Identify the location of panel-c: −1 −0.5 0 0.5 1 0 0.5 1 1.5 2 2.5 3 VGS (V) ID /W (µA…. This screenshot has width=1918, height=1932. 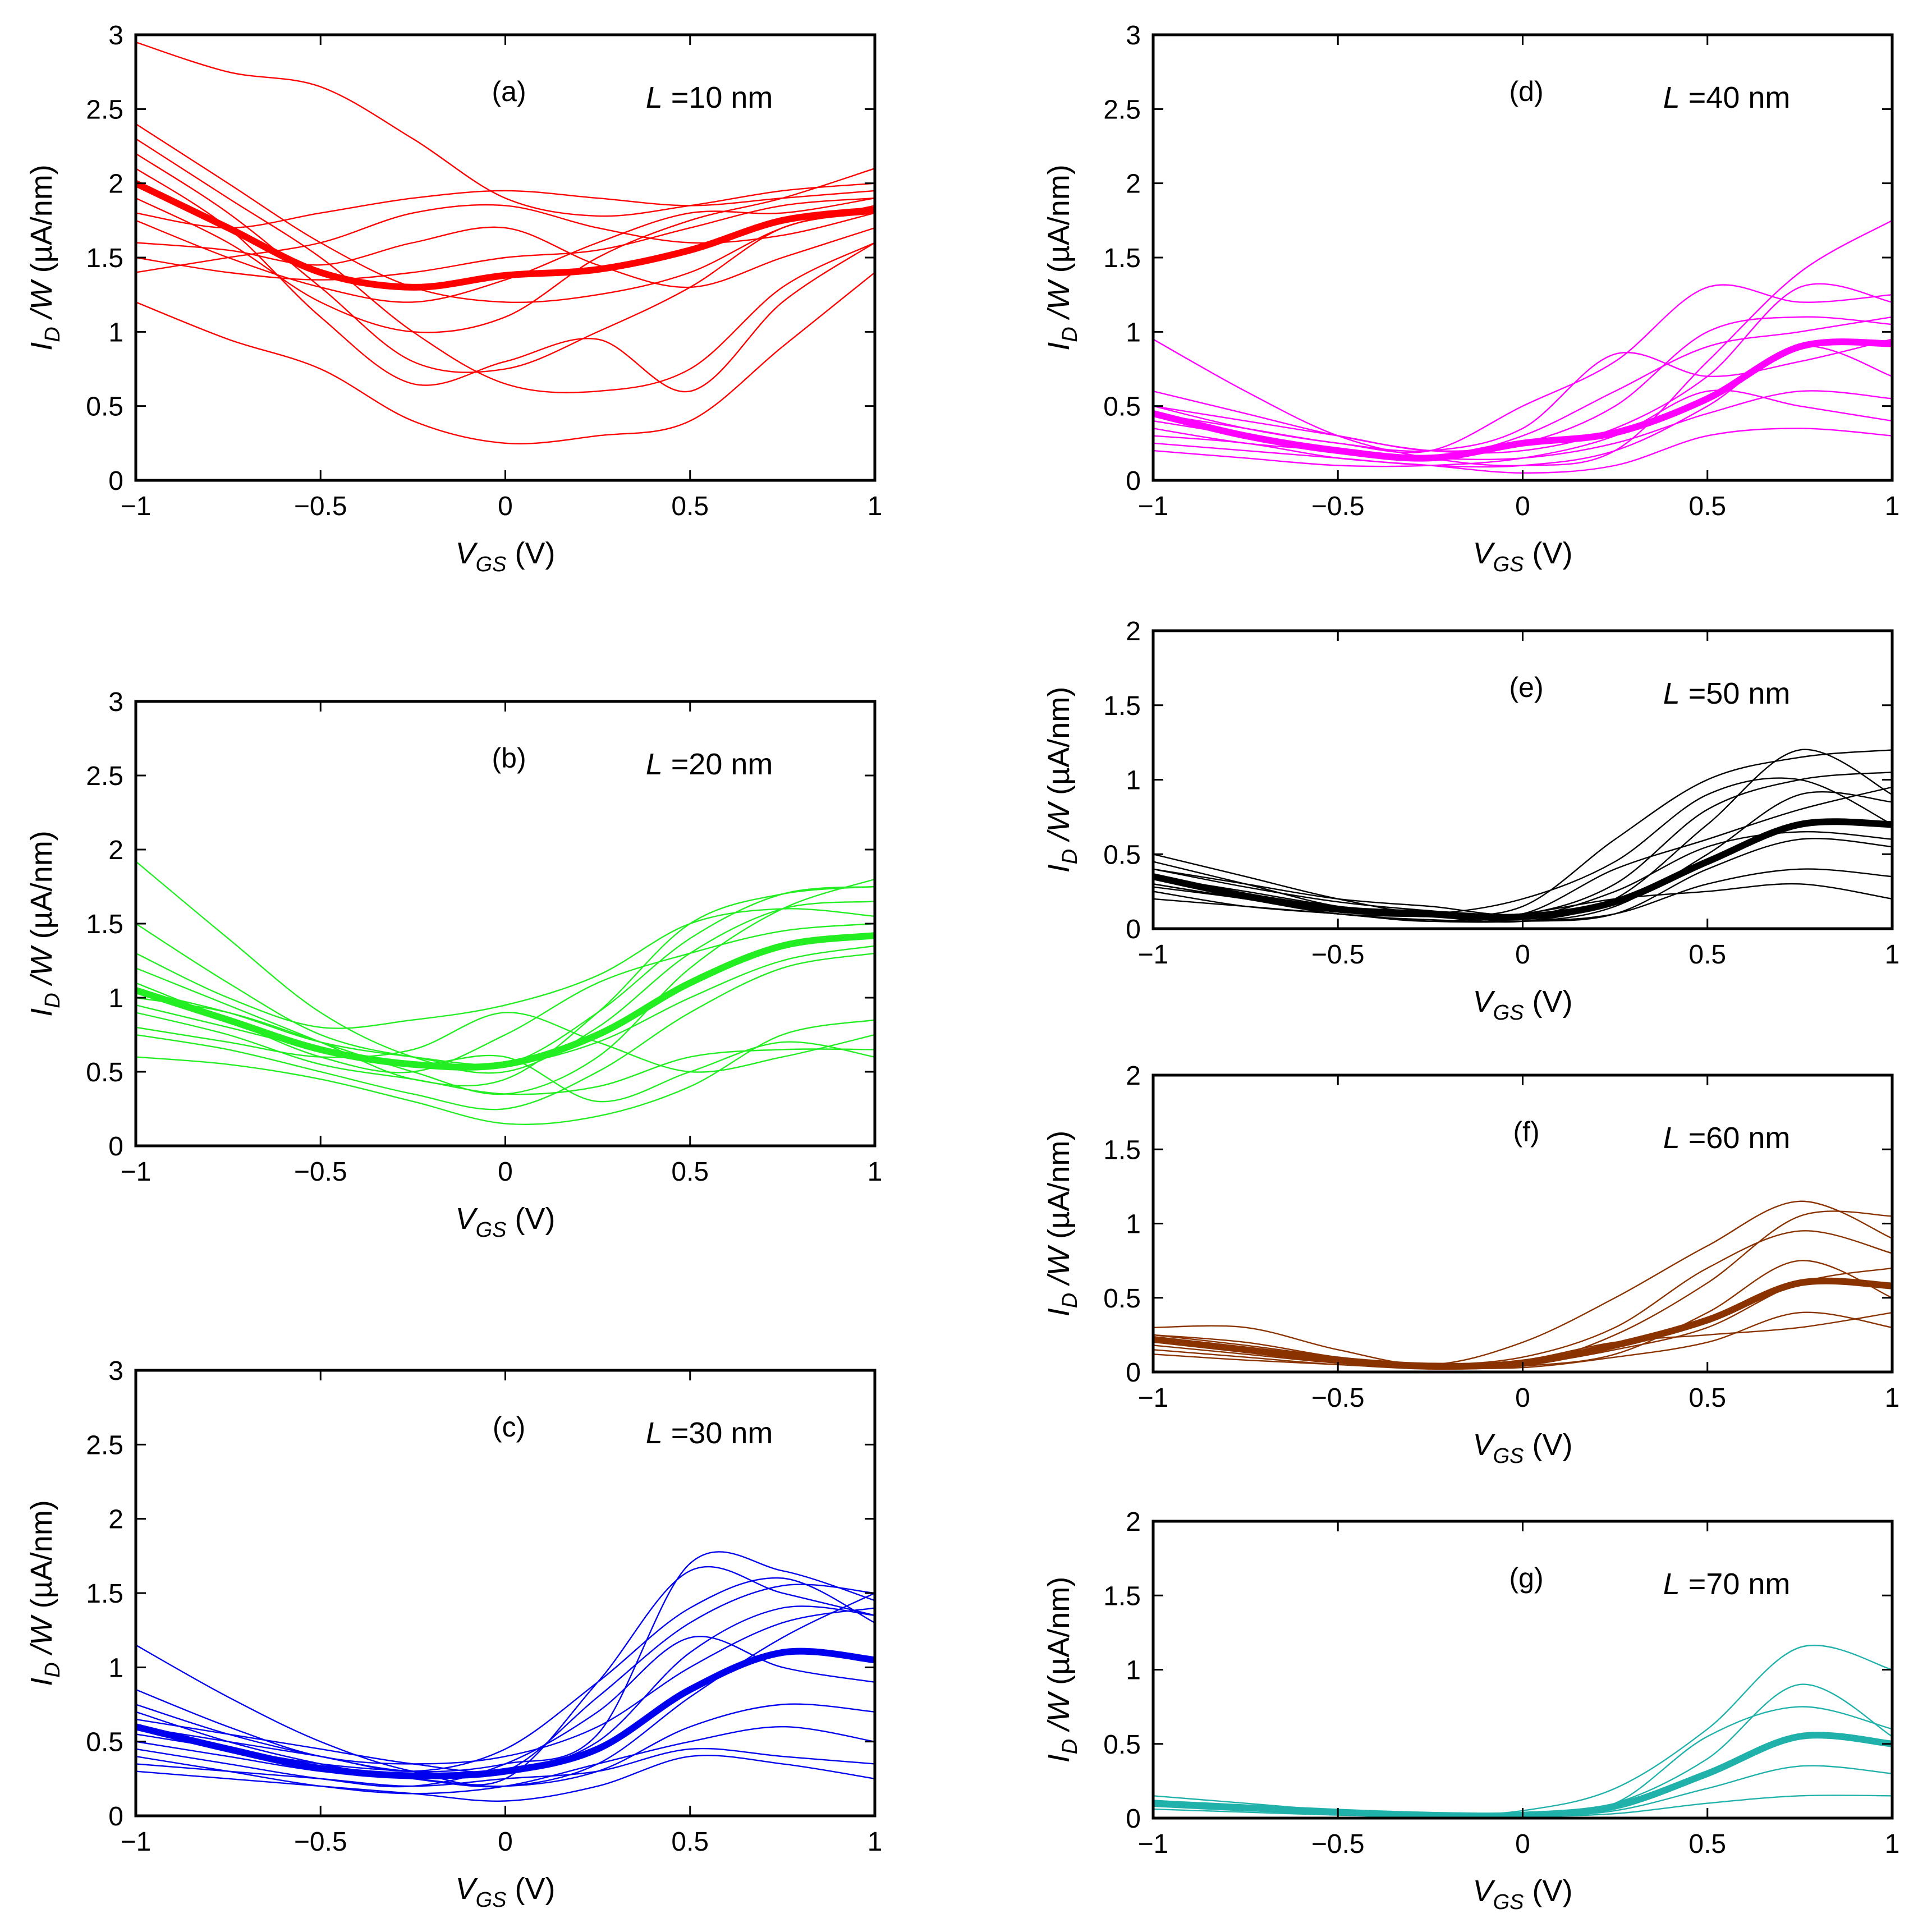
(453, 1634).